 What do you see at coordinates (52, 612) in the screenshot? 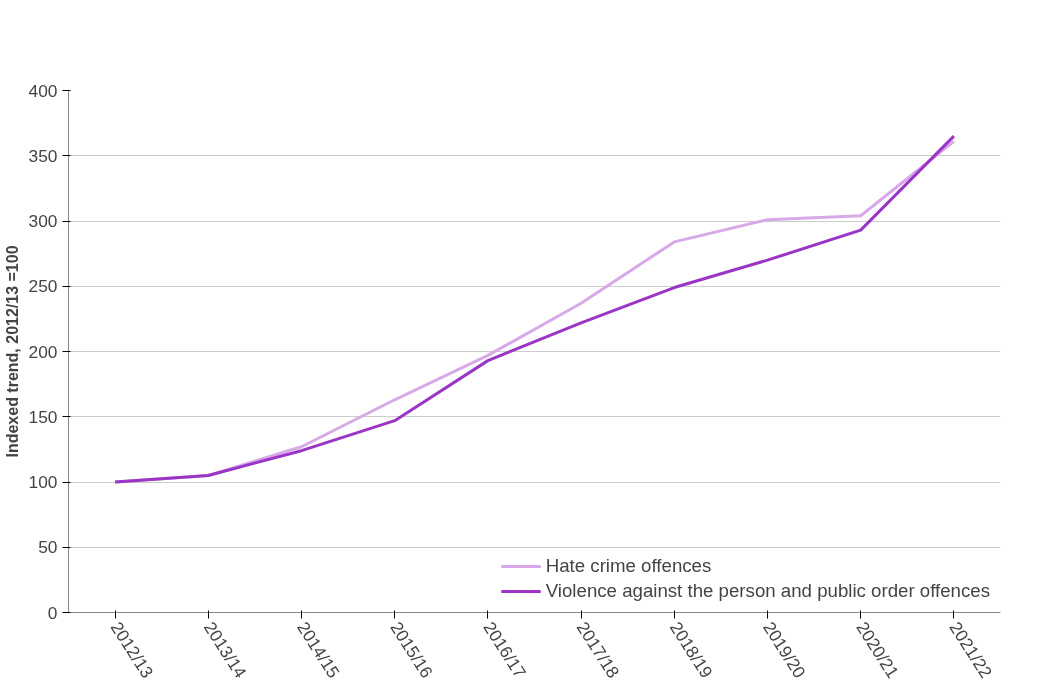
I see `y-tick-label: 0` at bounding box center [52, 612].